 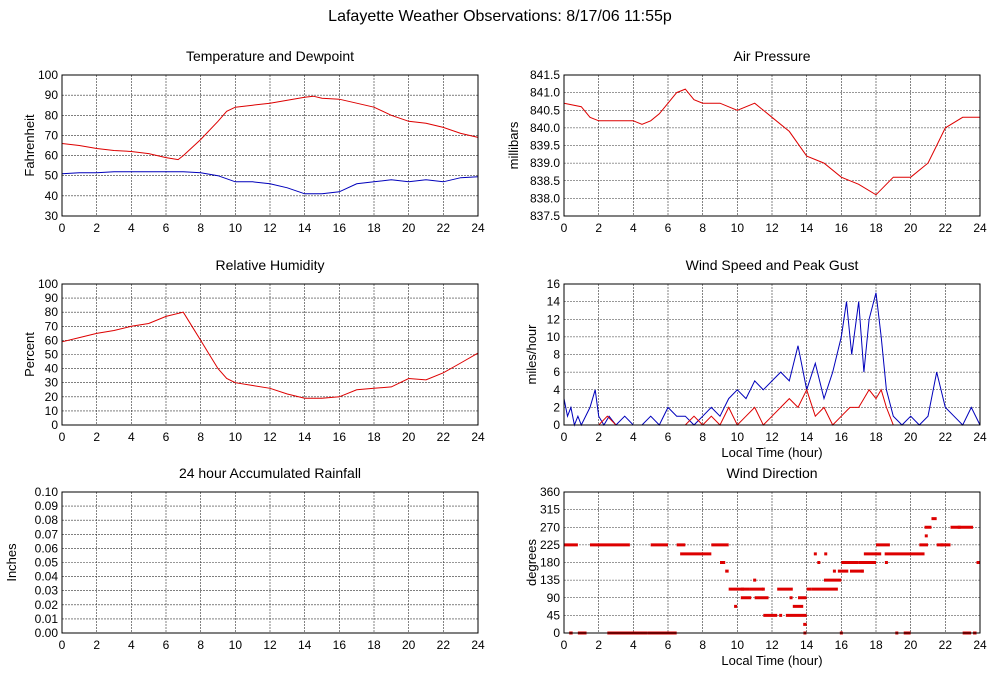 I want to click on y-tick-label: 40, so click(x=52, y=369).